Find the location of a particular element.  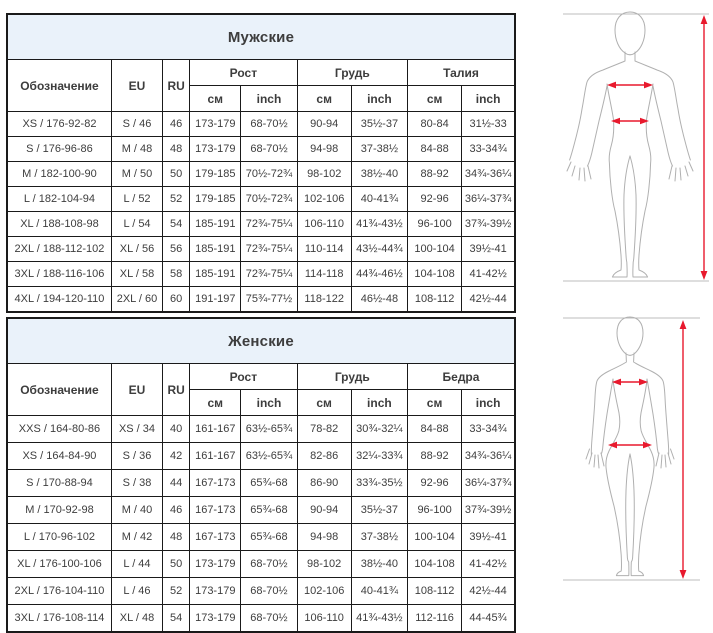

mens-table-title: Мужские is located at coordinates (261, 36).